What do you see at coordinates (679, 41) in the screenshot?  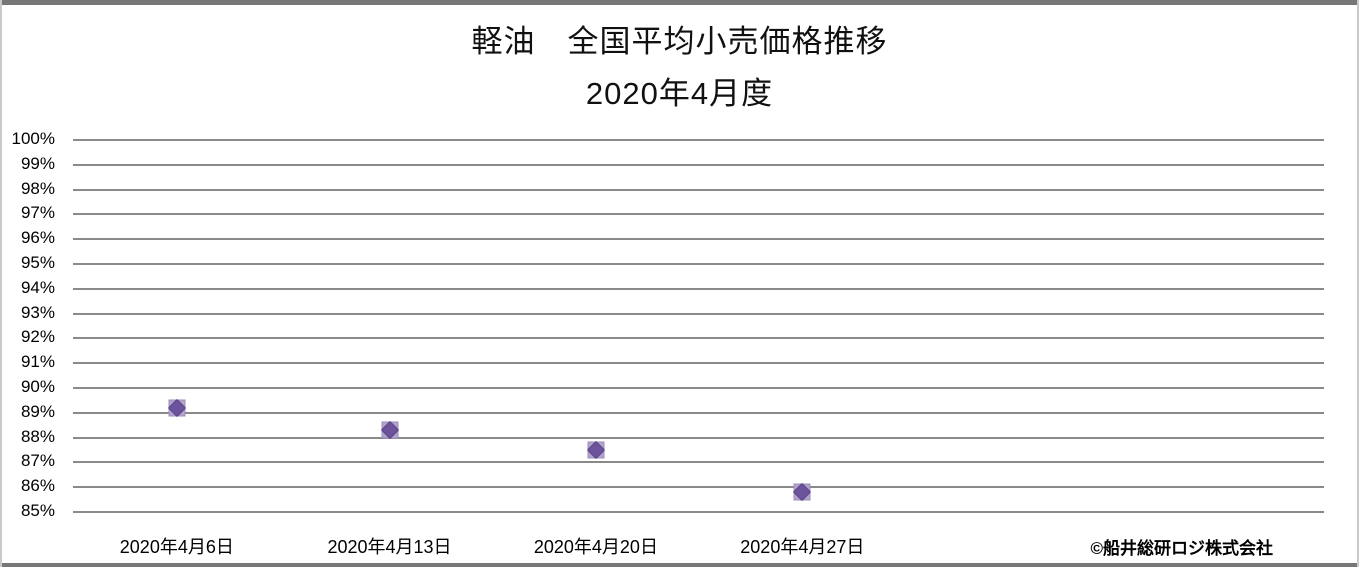 I see `chart-title-line1: 軽油 全国平均小売価格推移` at bounding box center [679, 41].